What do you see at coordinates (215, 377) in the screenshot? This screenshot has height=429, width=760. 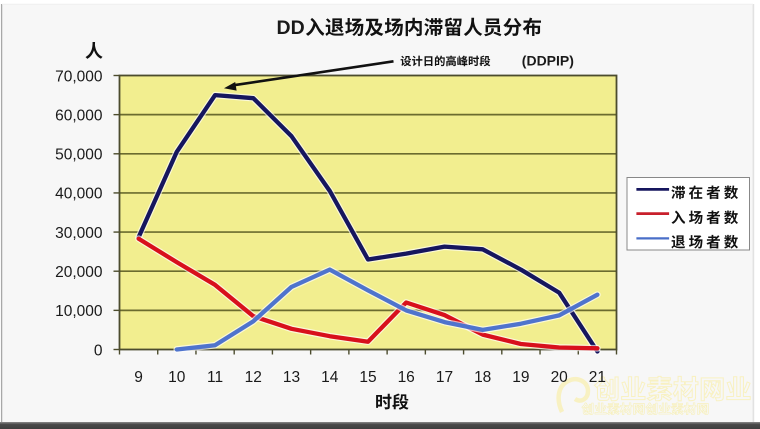 I see `svg-text: 11` at bounding box center [215, 377].